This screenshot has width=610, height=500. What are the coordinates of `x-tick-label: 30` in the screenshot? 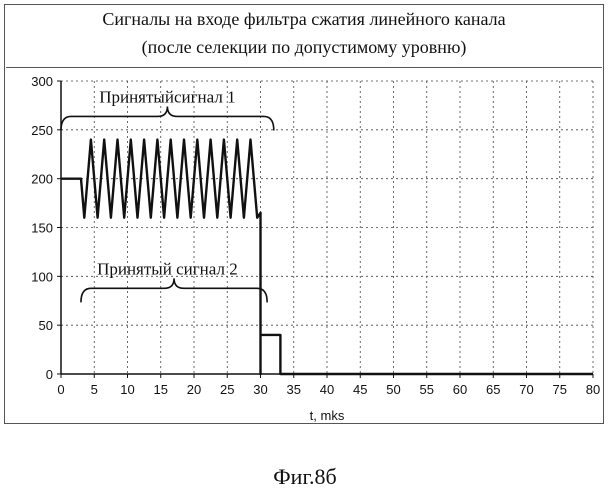 It's located at (260, 389).